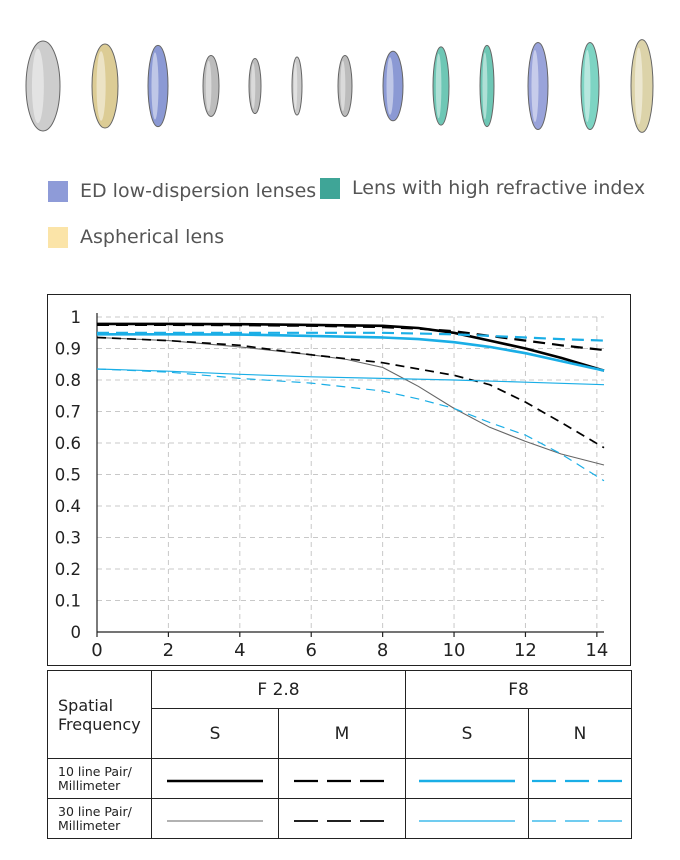 The width and height of the screenshot is (680, 860). What do you see at coordinates (68, 443) in the screenshot?
I see `y-tick-label: 0.6` at bounding box center [68, 443].